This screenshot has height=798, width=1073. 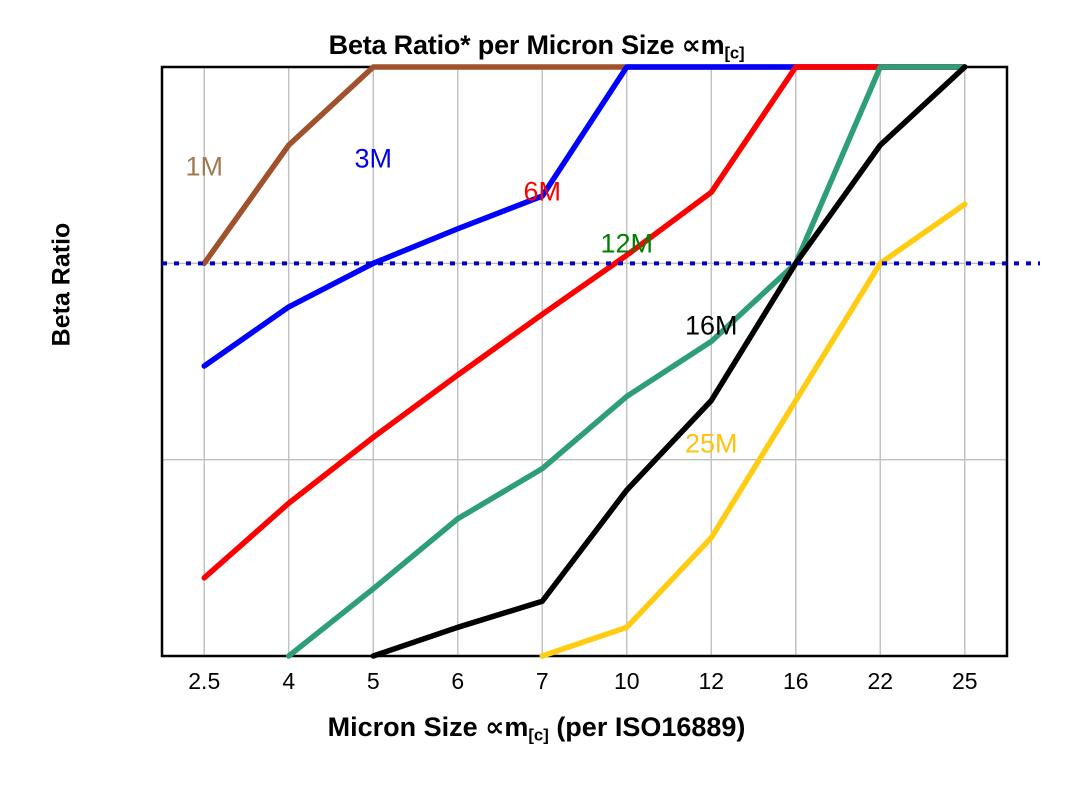 I want to click on x-tick-label: 25, so click(x=964, y=681).